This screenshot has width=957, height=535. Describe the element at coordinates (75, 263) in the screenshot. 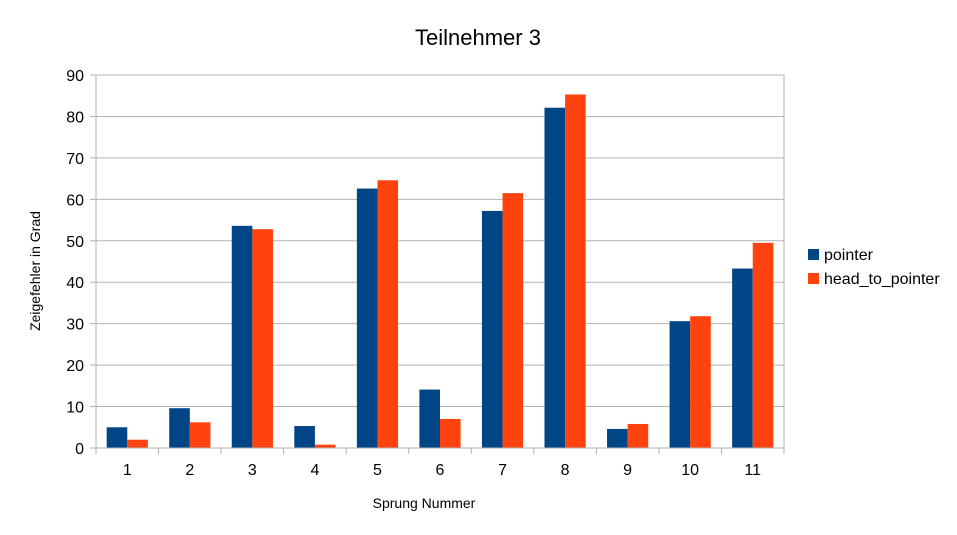

I see `y-tick-labels: 0 10 20 30 40 50 60 70 80 90` at that location.